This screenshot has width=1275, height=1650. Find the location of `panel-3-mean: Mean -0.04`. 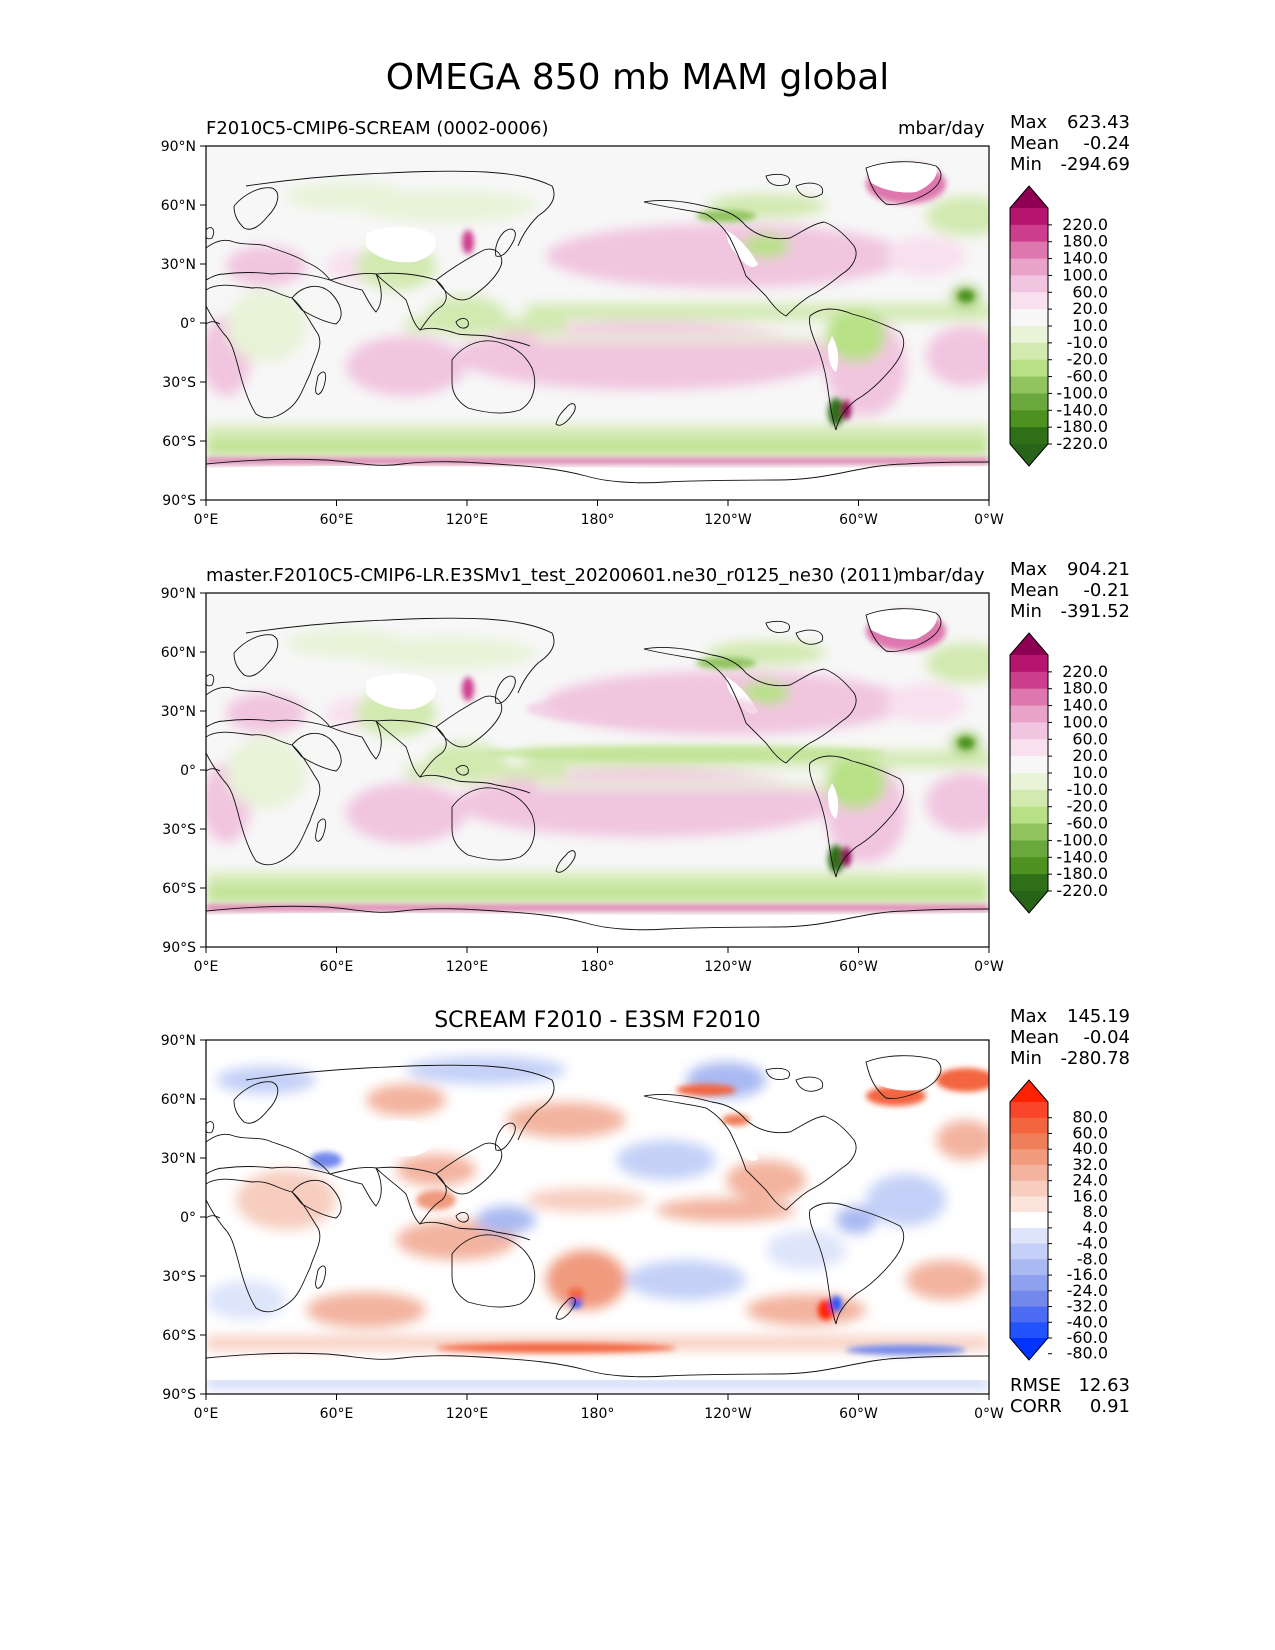

panel-3-mean: Mean -0.04 is located at coordinates (1070, 1037).